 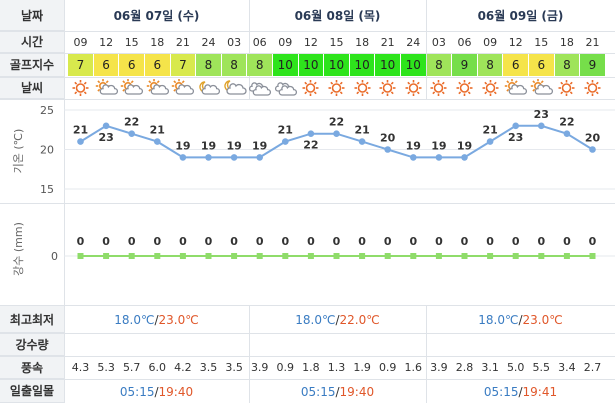 I want to click on wind-cell: 1.9, so click(x=362, y=367).